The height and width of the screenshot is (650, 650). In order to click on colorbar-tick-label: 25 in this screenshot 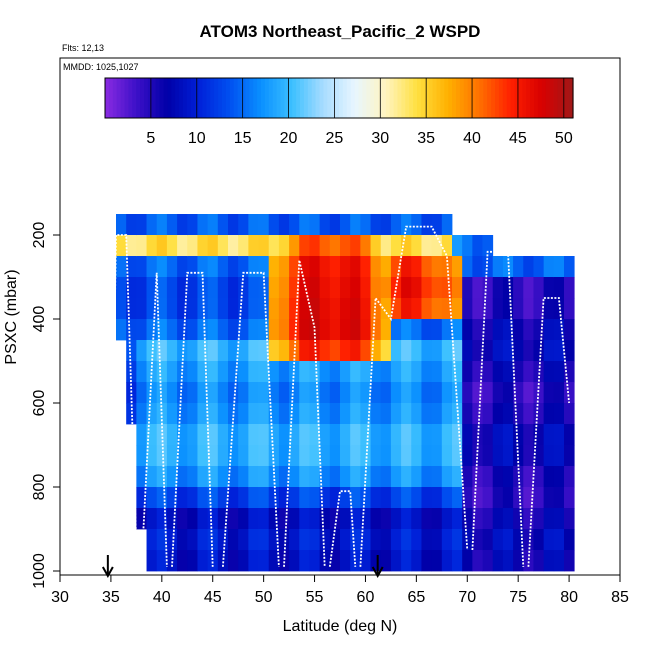, I will do `click(335, 138)`.